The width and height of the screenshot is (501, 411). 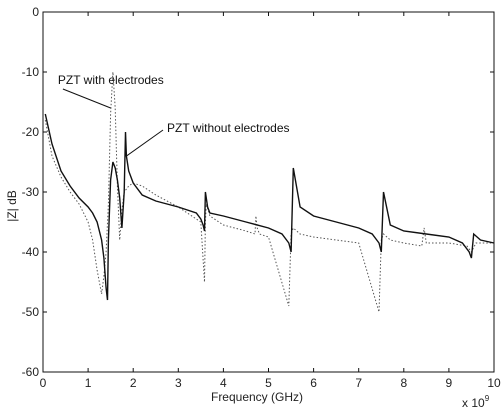 I want to click on x-axis-label: Frequency (GHz), so click(x=257, y=397).